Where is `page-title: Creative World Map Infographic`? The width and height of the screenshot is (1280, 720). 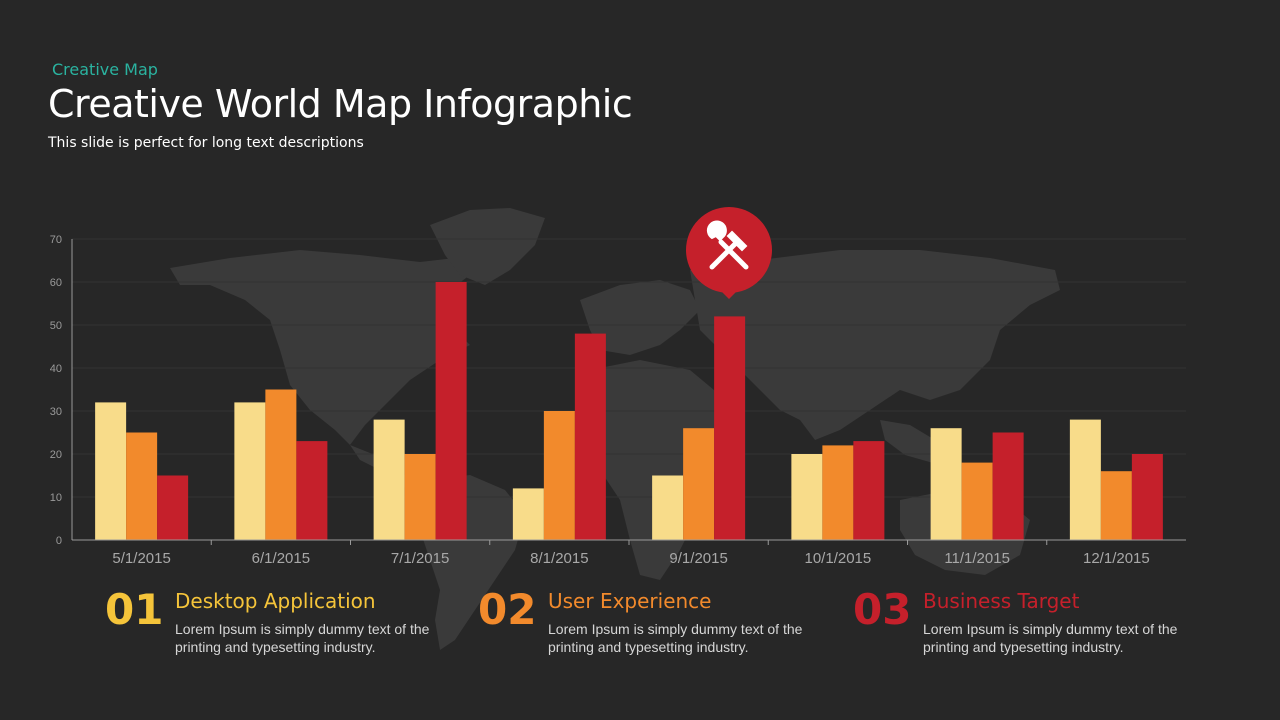 page-title: Creative World Map Infographic is located at coordinates (340, 104).